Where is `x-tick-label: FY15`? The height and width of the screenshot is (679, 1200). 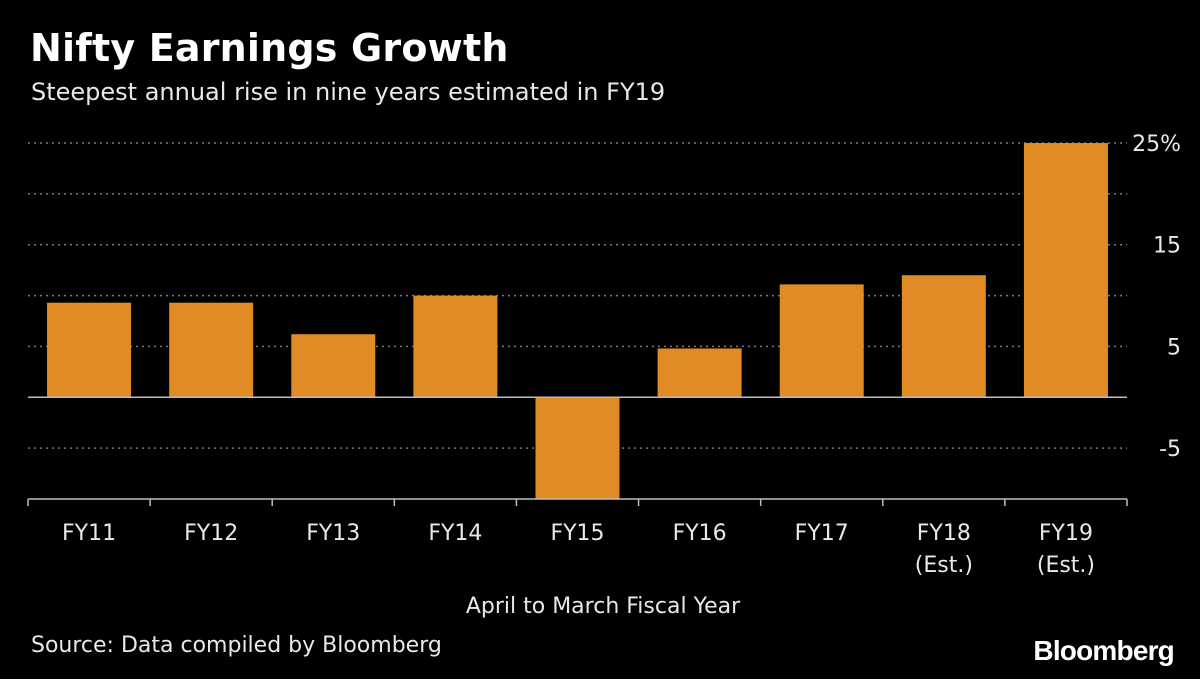
x-tick-label: FY15 is located at coordinates (577, 533).